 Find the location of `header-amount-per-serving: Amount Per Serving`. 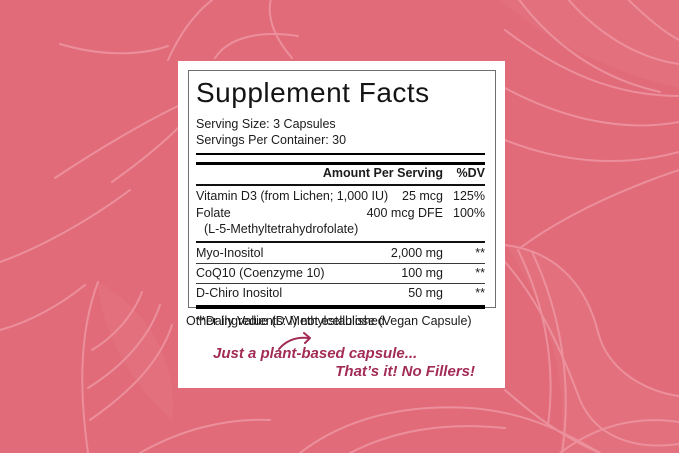

header-amount-per-serving: Amount Per Serving is located at coordinates (382, 173).